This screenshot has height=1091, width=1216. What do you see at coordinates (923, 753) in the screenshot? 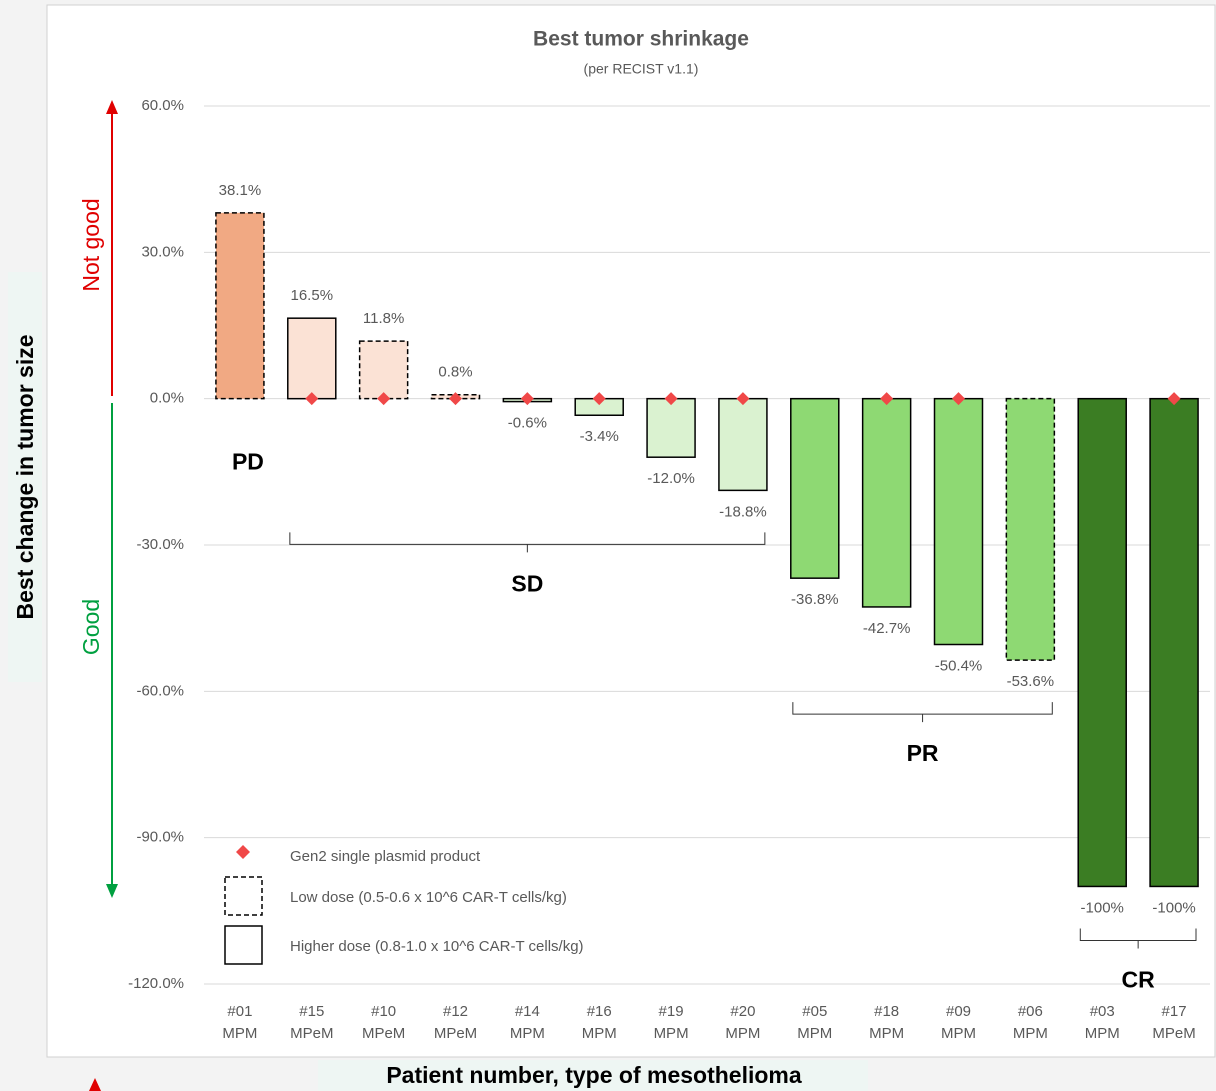
I see `group-label: PR` at bounding box center [923, 753].